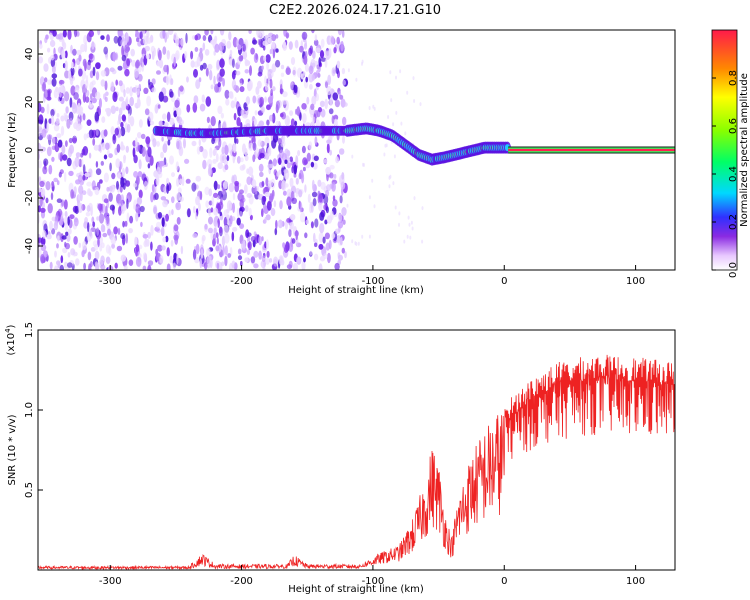 The height and width of the screenshot is (600, 750). I want to click on tone-band-core, so click(591, 150).